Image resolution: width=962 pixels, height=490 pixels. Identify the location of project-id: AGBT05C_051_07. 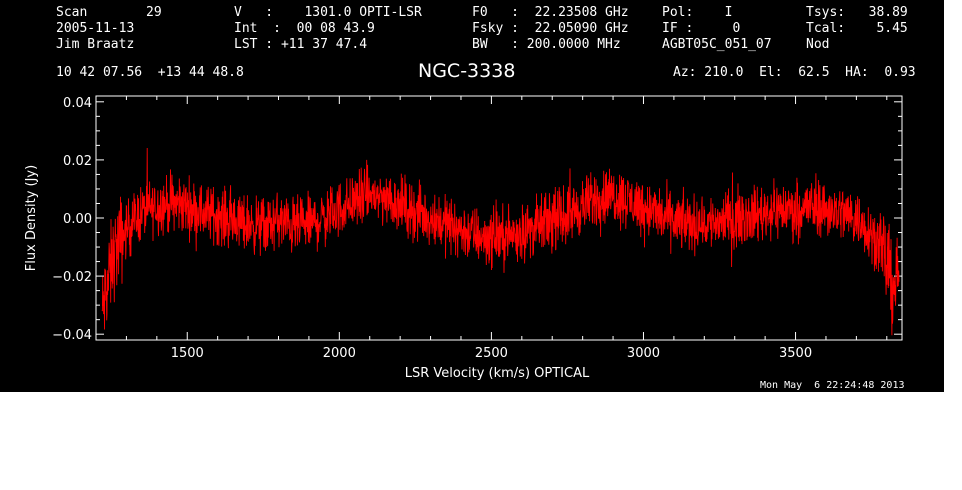
(717, 44).